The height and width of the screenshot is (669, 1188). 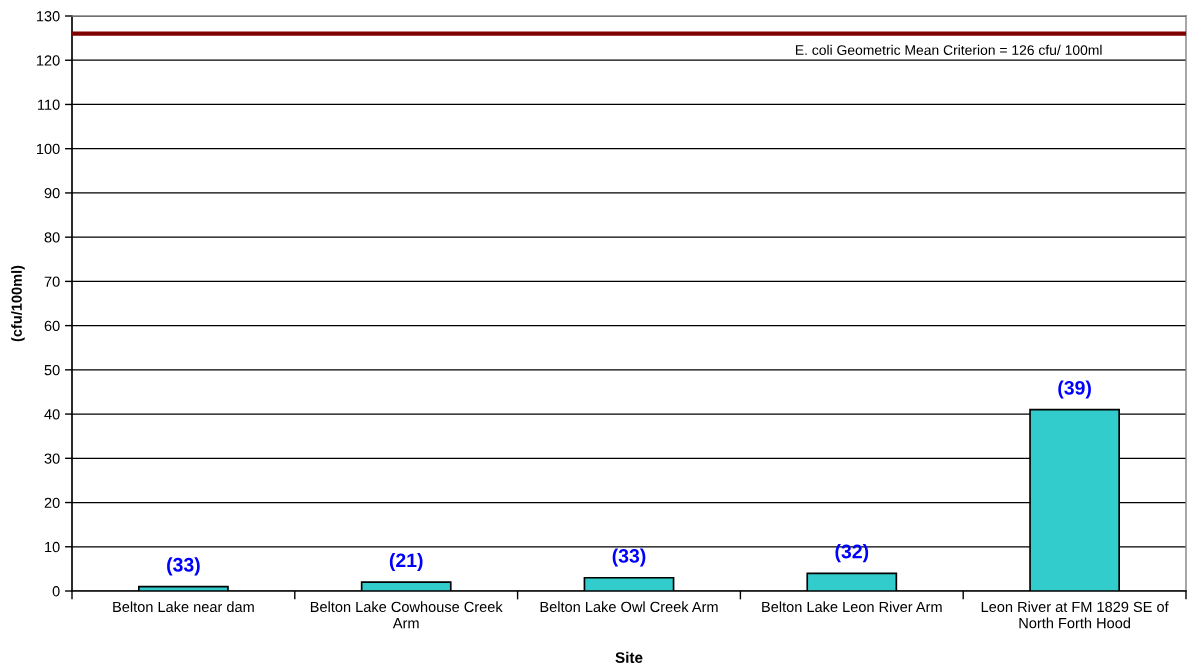 What do you see at coordinates (1075, 615) in the screenshot?
I see `x-tick-label: Leon River at FM 1829 SE of North Forth Hood` at bounding box center [1075, 615].